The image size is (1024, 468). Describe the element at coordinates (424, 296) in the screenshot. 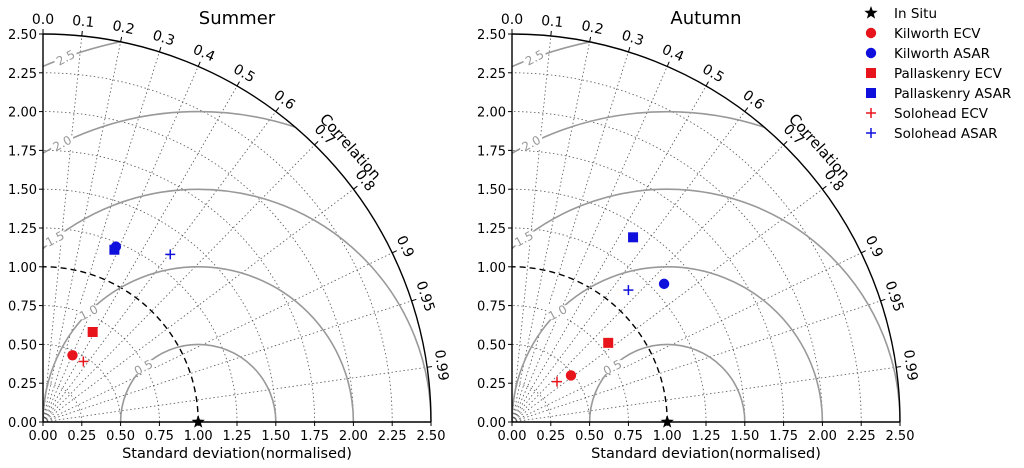

I see `correlation-tick-label: 0.95` at that location.